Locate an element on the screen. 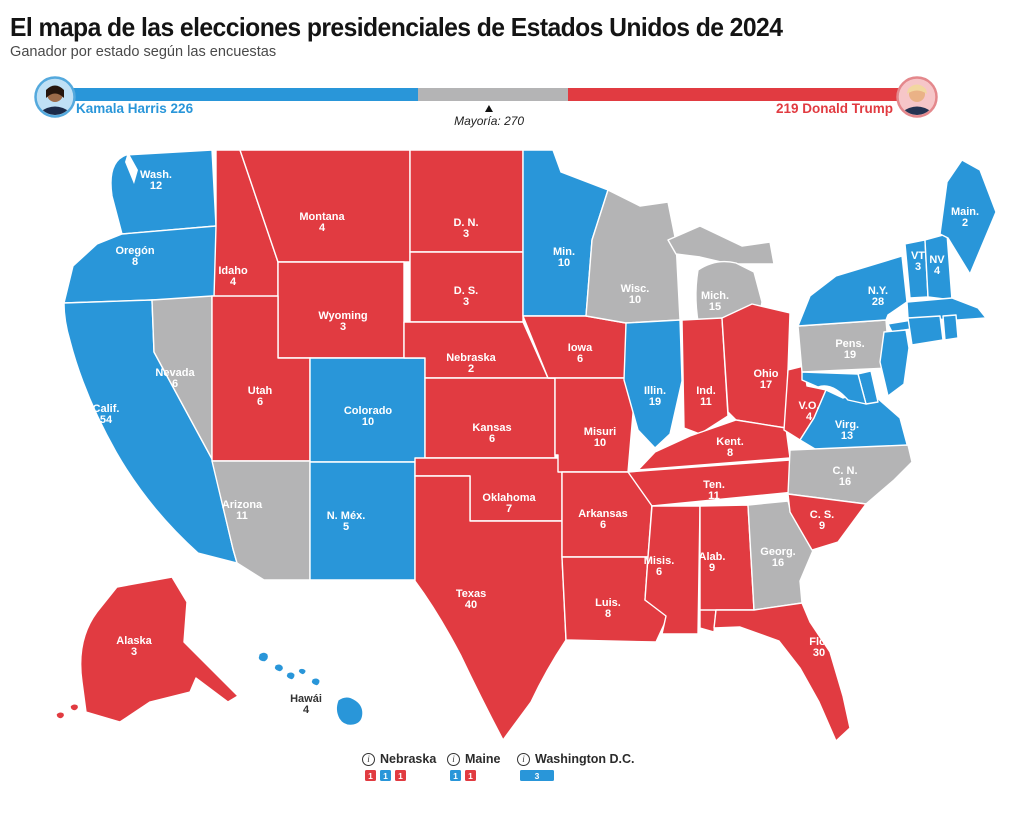 This screenshot has height=825, width=1024. state-co is located at coordinates (367, 410).